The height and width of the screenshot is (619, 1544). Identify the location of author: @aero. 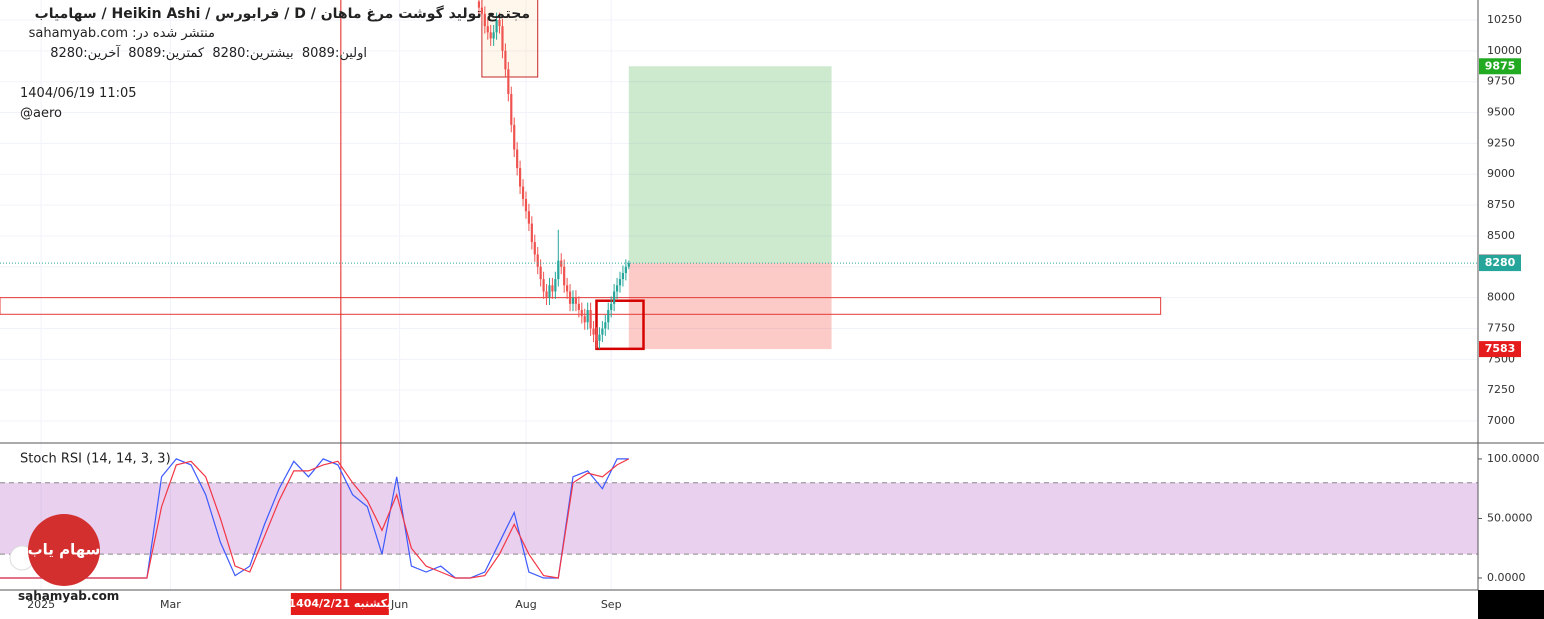
(41, 113).